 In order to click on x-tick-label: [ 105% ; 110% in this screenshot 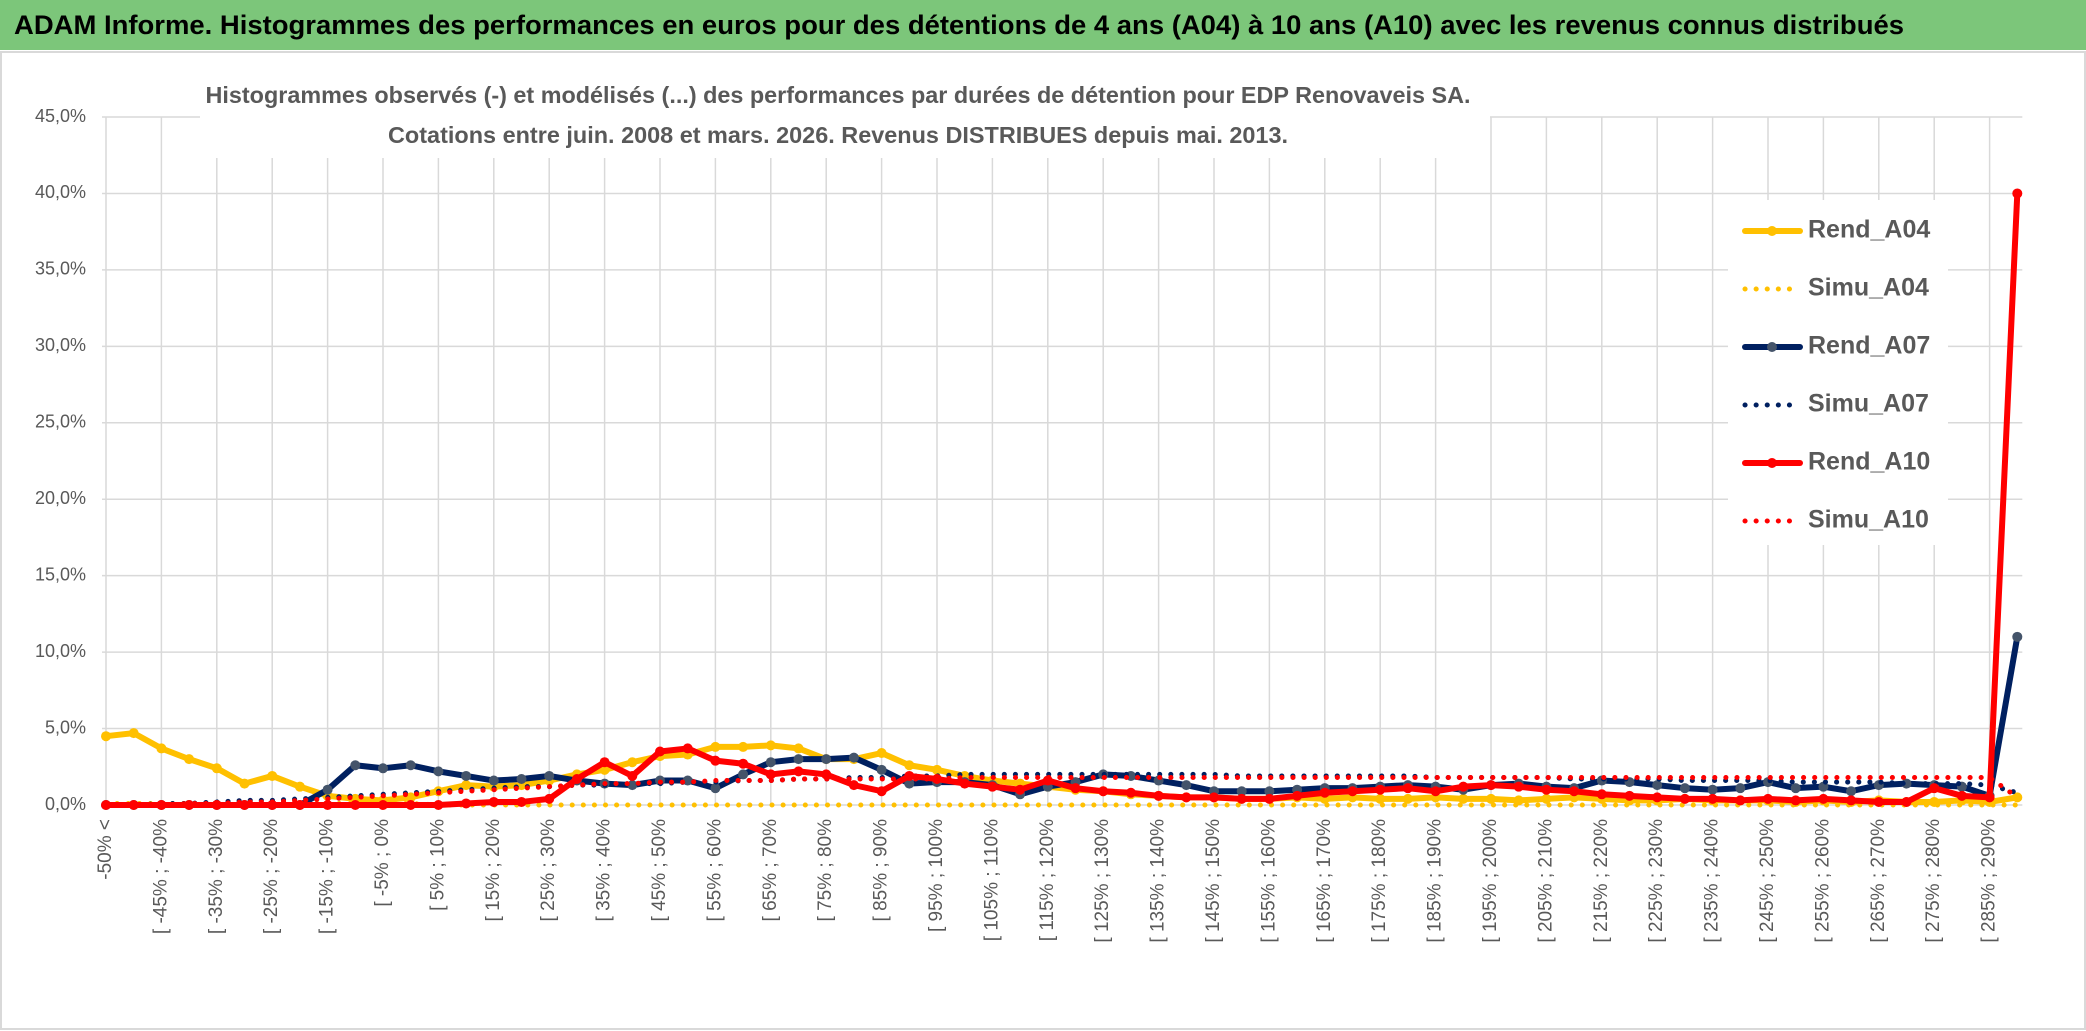, I will do `click(991, 880)`.